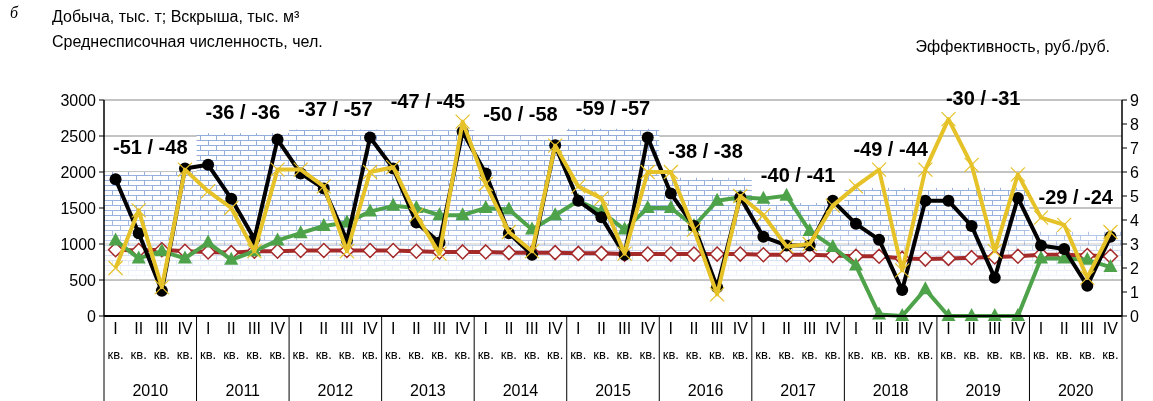 The width and height of the screenshot is (1153, 401). What do you see at coordinates (78, 172) in the screenshot?
I see `y-tick-label: 2000` at bounding box center [78, 172].